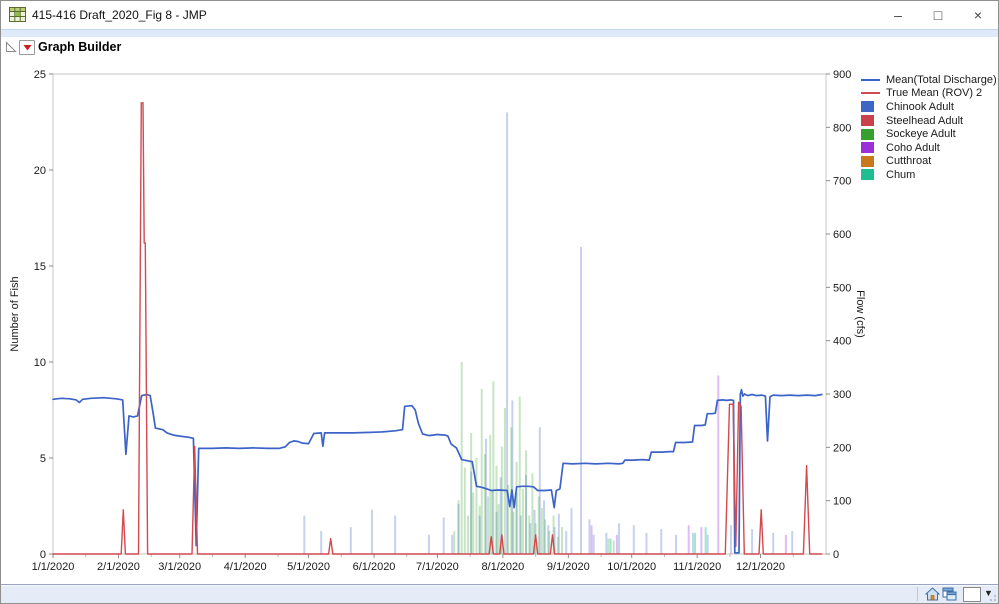 This screenshot has width=999, height=604. I want to click on legend-item: Cutthroat, so click(929, 162).